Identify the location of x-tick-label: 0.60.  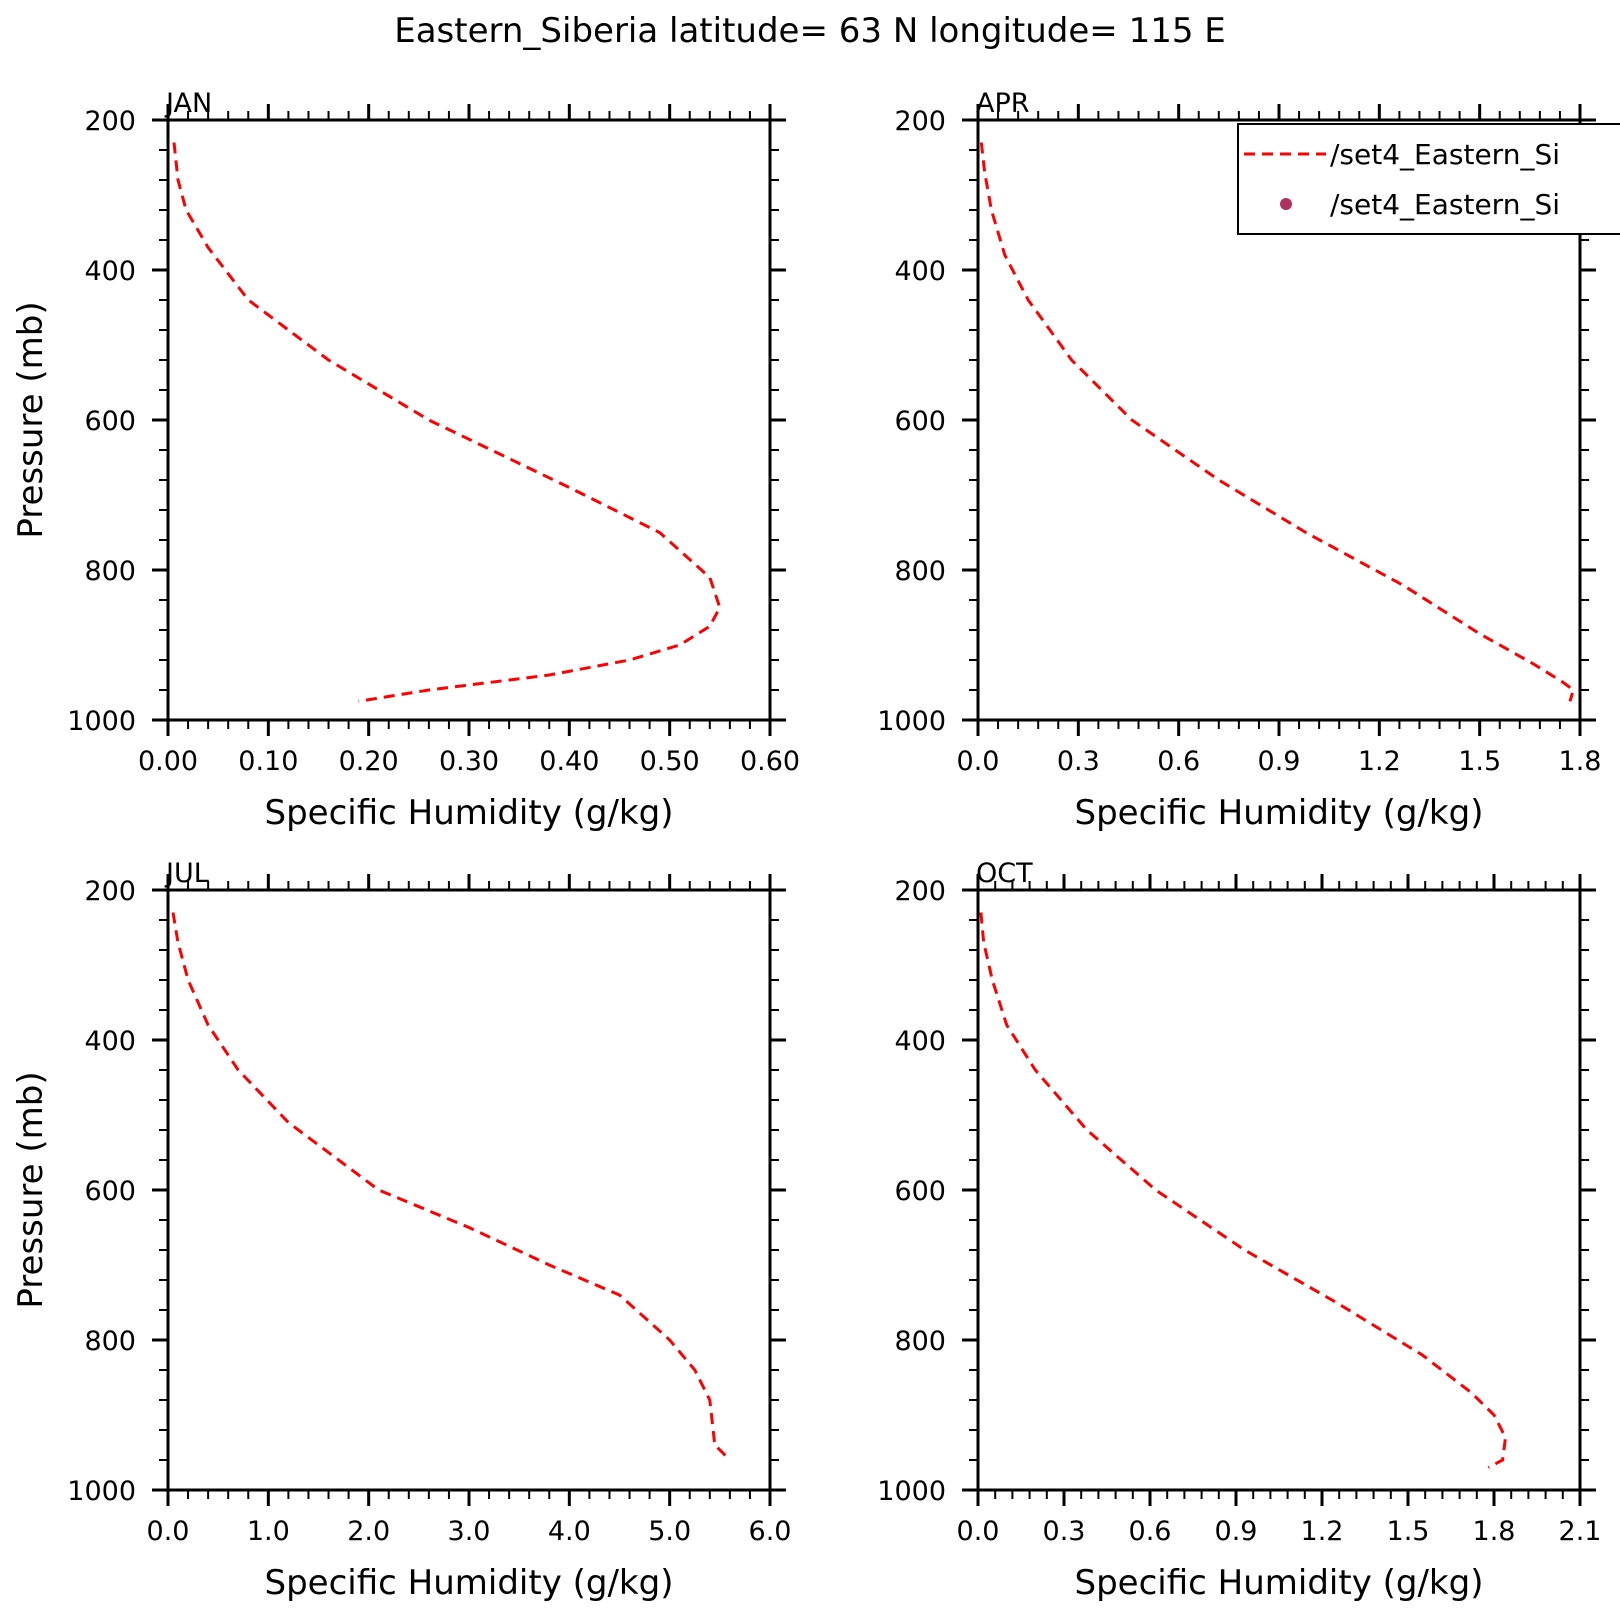
(770, 761).